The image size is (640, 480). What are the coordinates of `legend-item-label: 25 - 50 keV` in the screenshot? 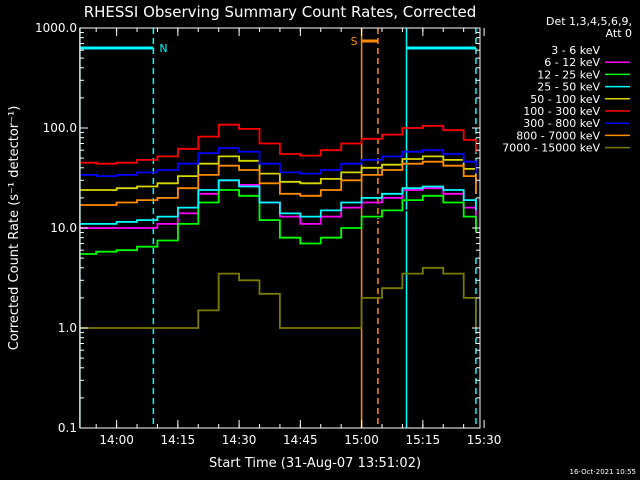 It's located at (568, 87).